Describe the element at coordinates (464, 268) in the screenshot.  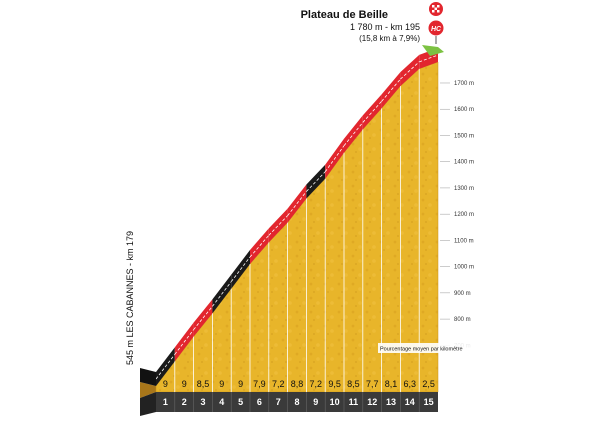
I see `altitude-tick-label: 1000 m` at that location.